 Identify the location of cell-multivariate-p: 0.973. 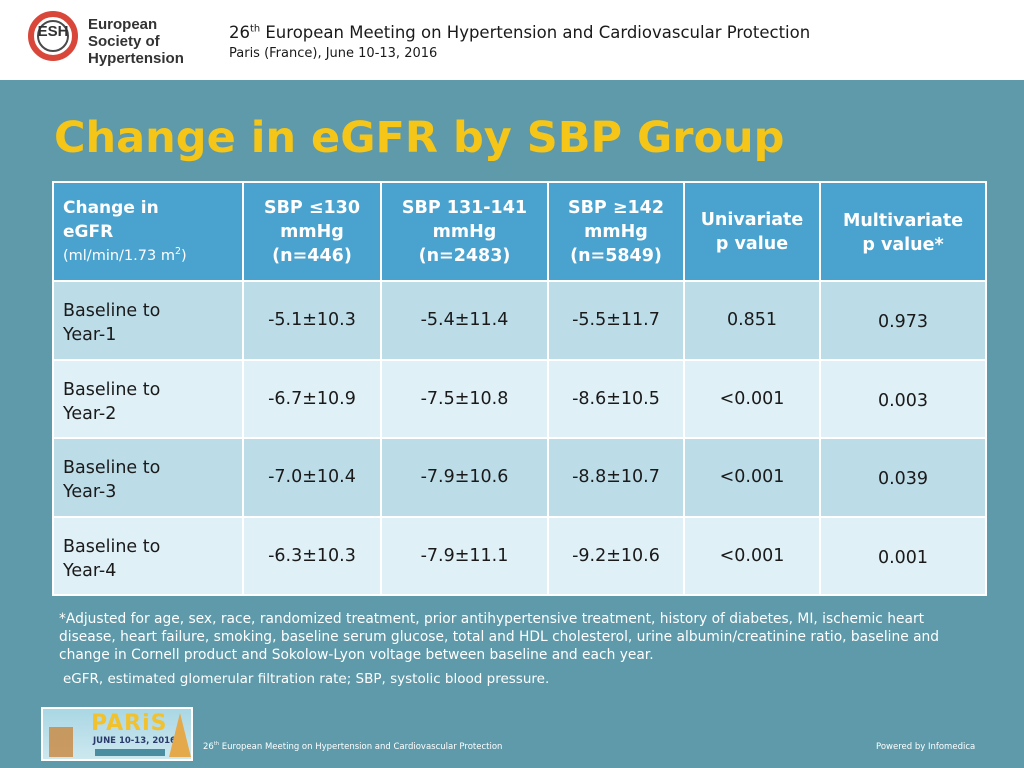
(903, 320).